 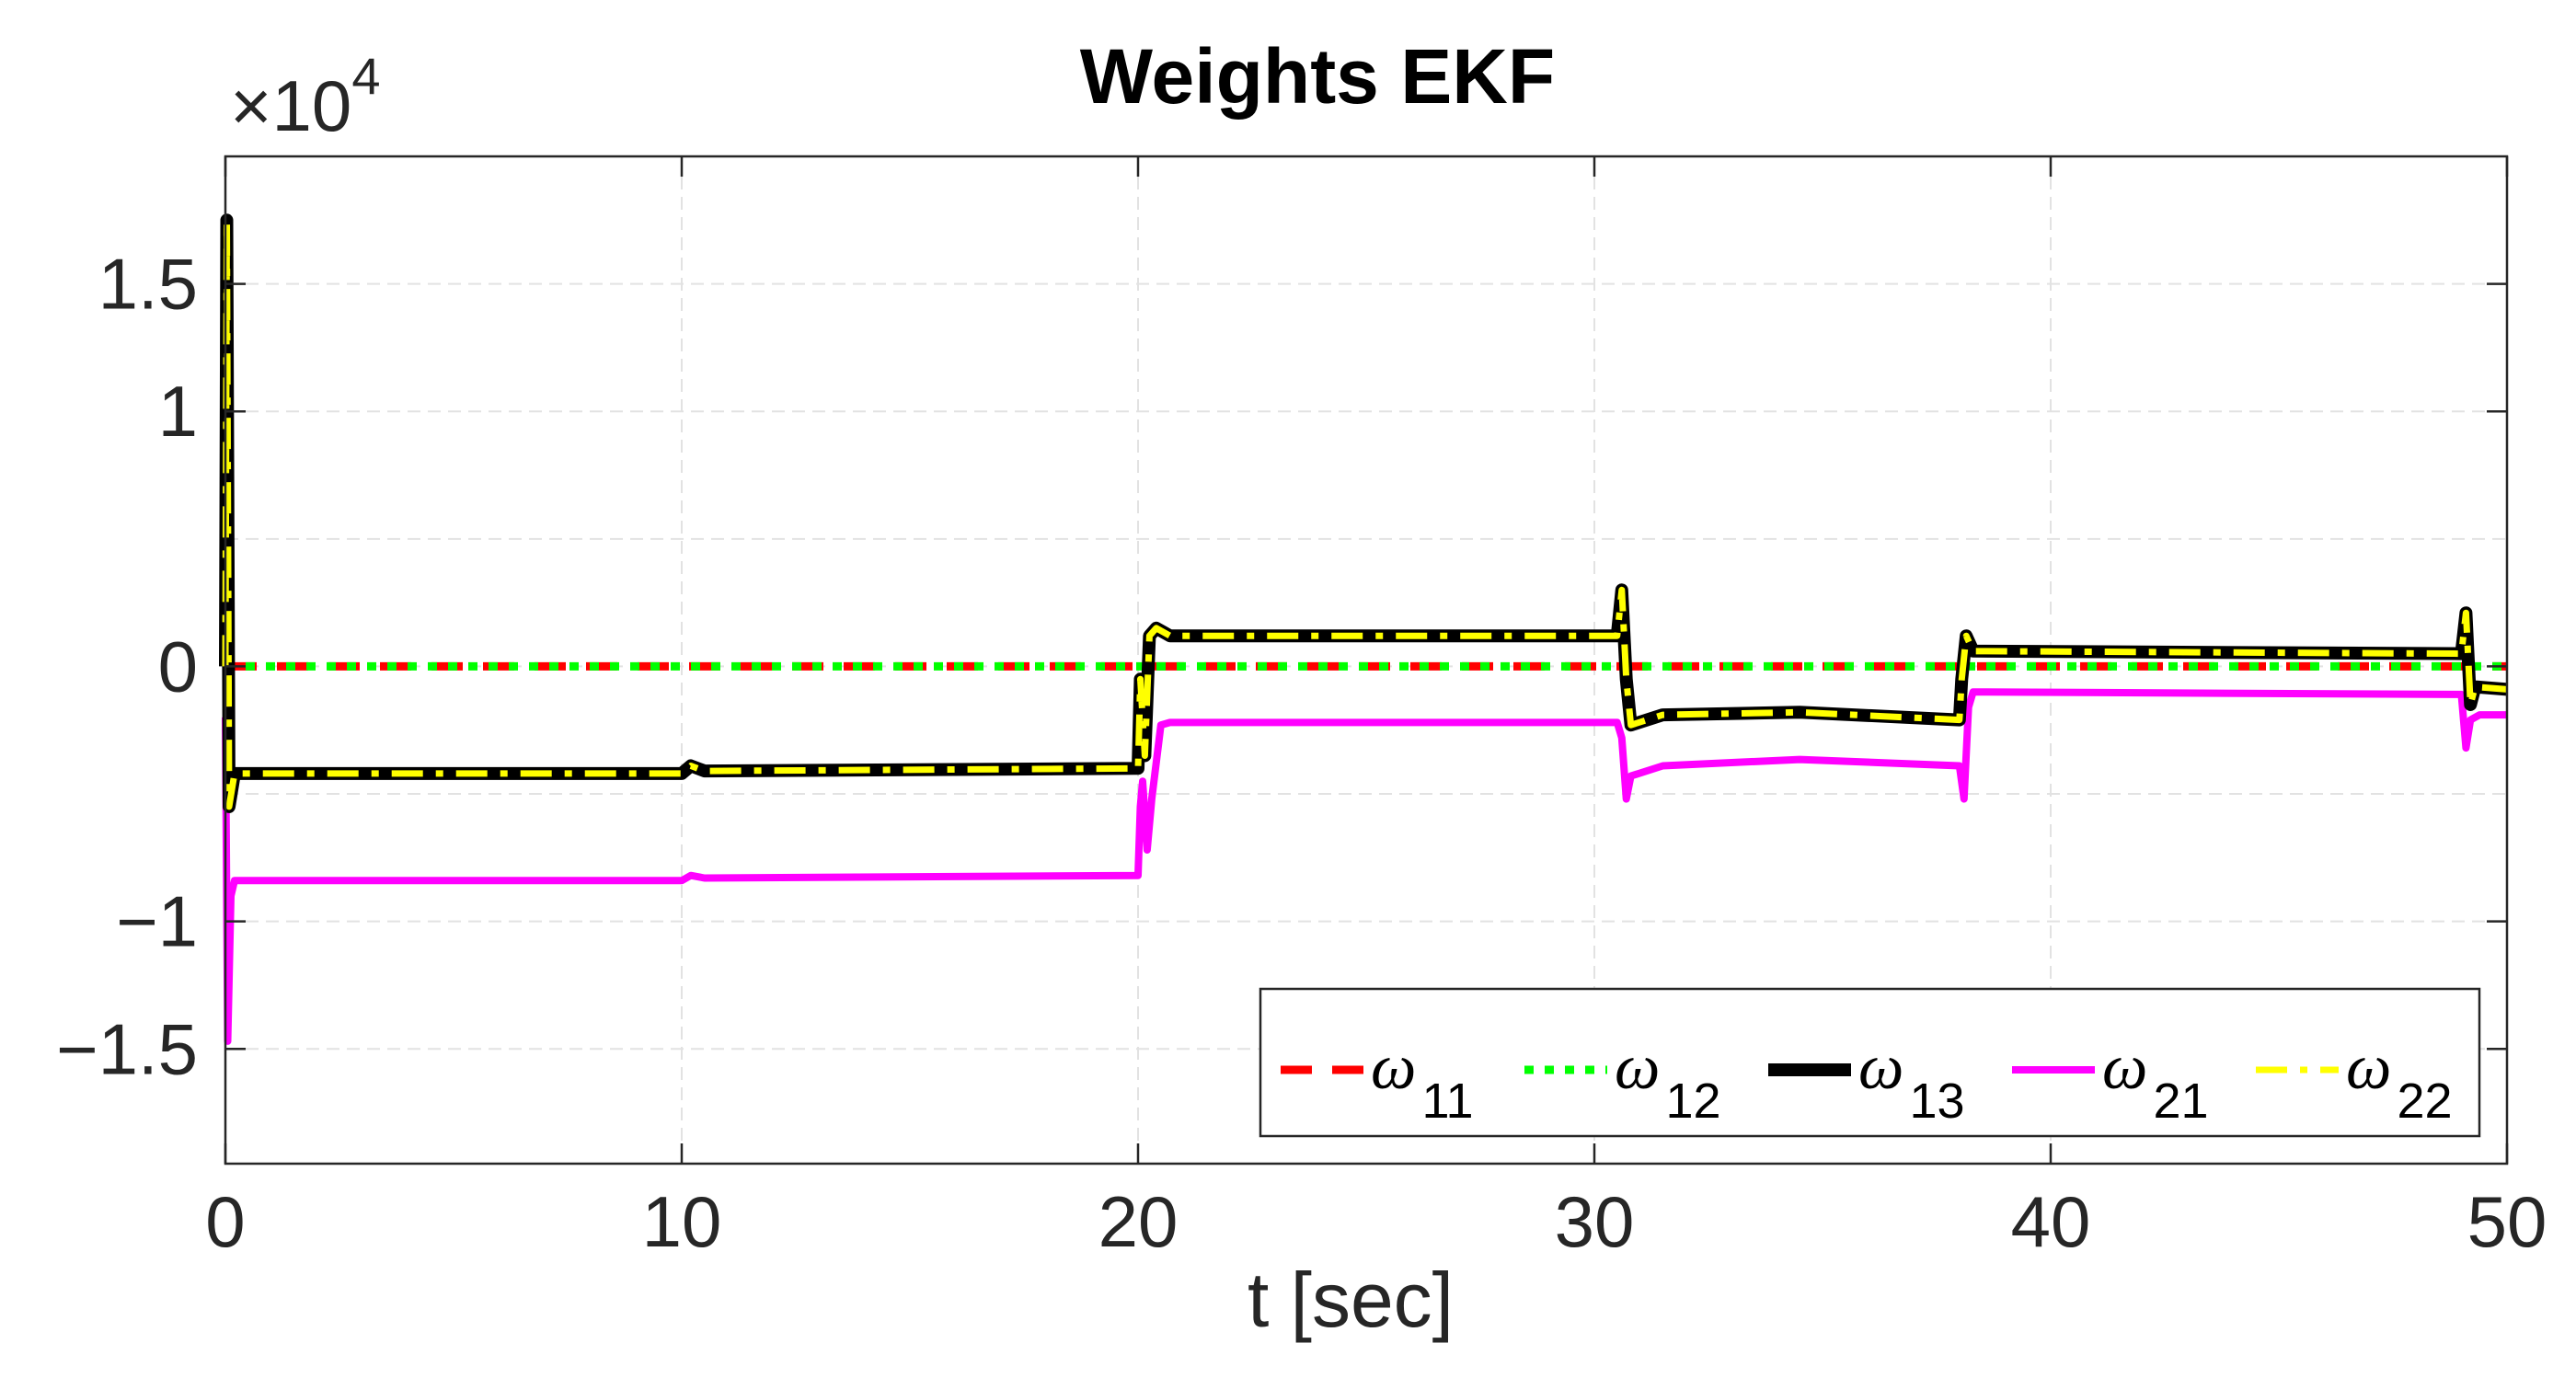 What do you see at coordinates (148, 284) in the screenshot?
I see `y-tick-label: 1.5` at bounding box center [148, 284].